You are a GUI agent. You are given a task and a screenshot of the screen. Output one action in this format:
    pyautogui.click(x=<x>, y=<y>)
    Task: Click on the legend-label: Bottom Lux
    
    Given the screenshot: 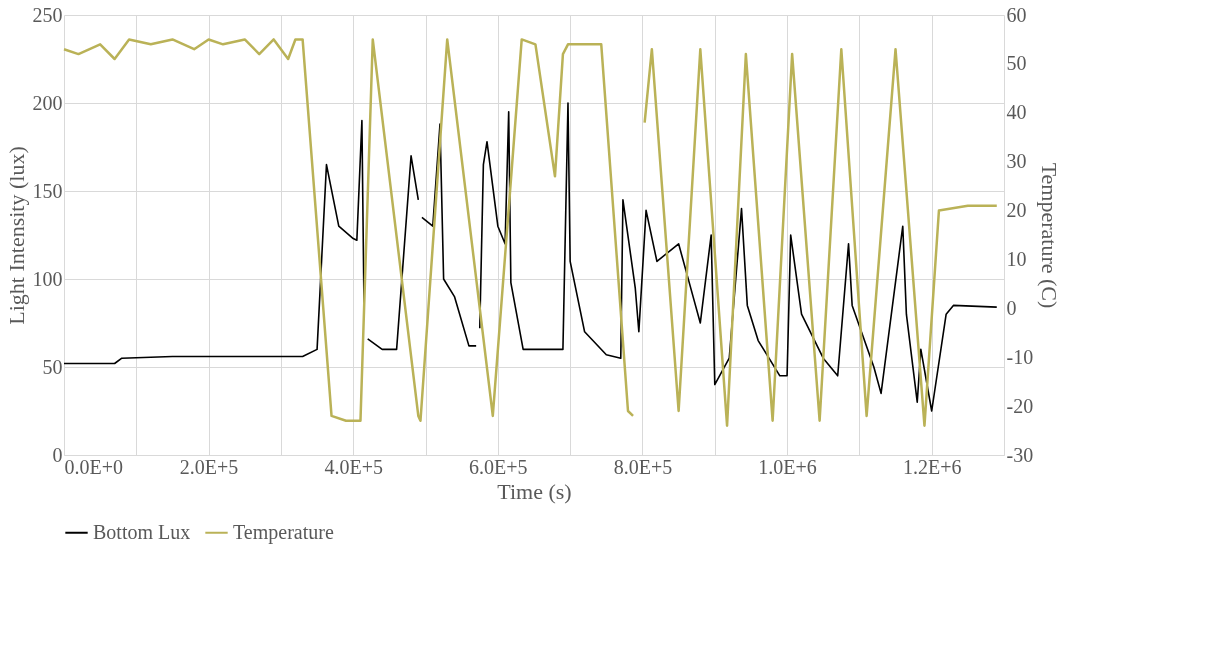 What is the action you would take?
    pyautogui.click(x=142, y=531)
    